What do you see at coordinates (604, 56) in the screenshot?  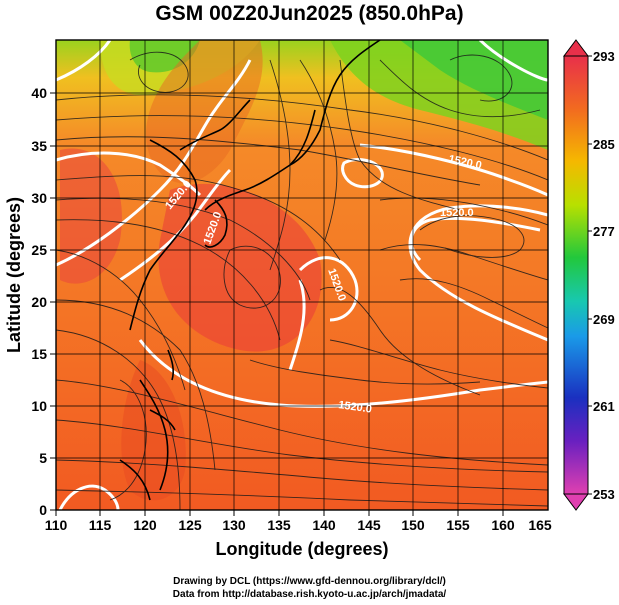 I see `colorbar-tick-label: 293` at bounding box center [604, 56].